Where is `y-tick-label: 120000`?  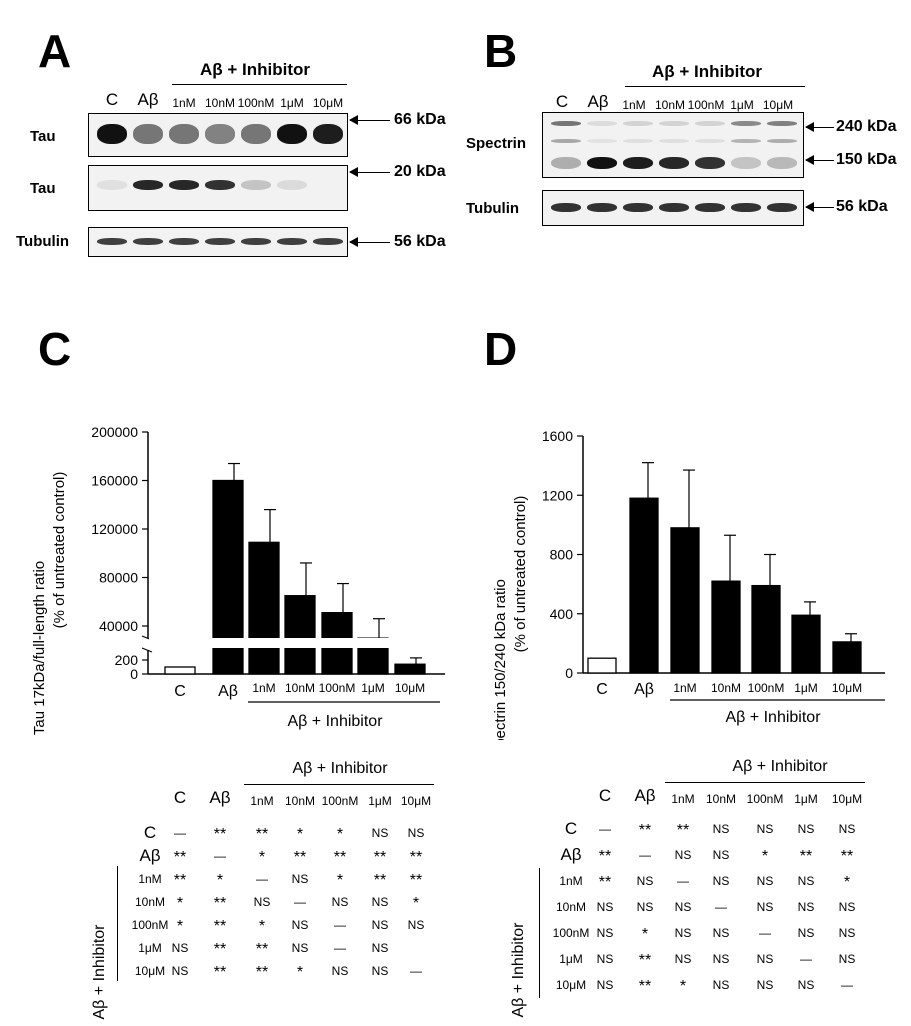 y-tick-label: 120000 is located at coordinates (114, 529).